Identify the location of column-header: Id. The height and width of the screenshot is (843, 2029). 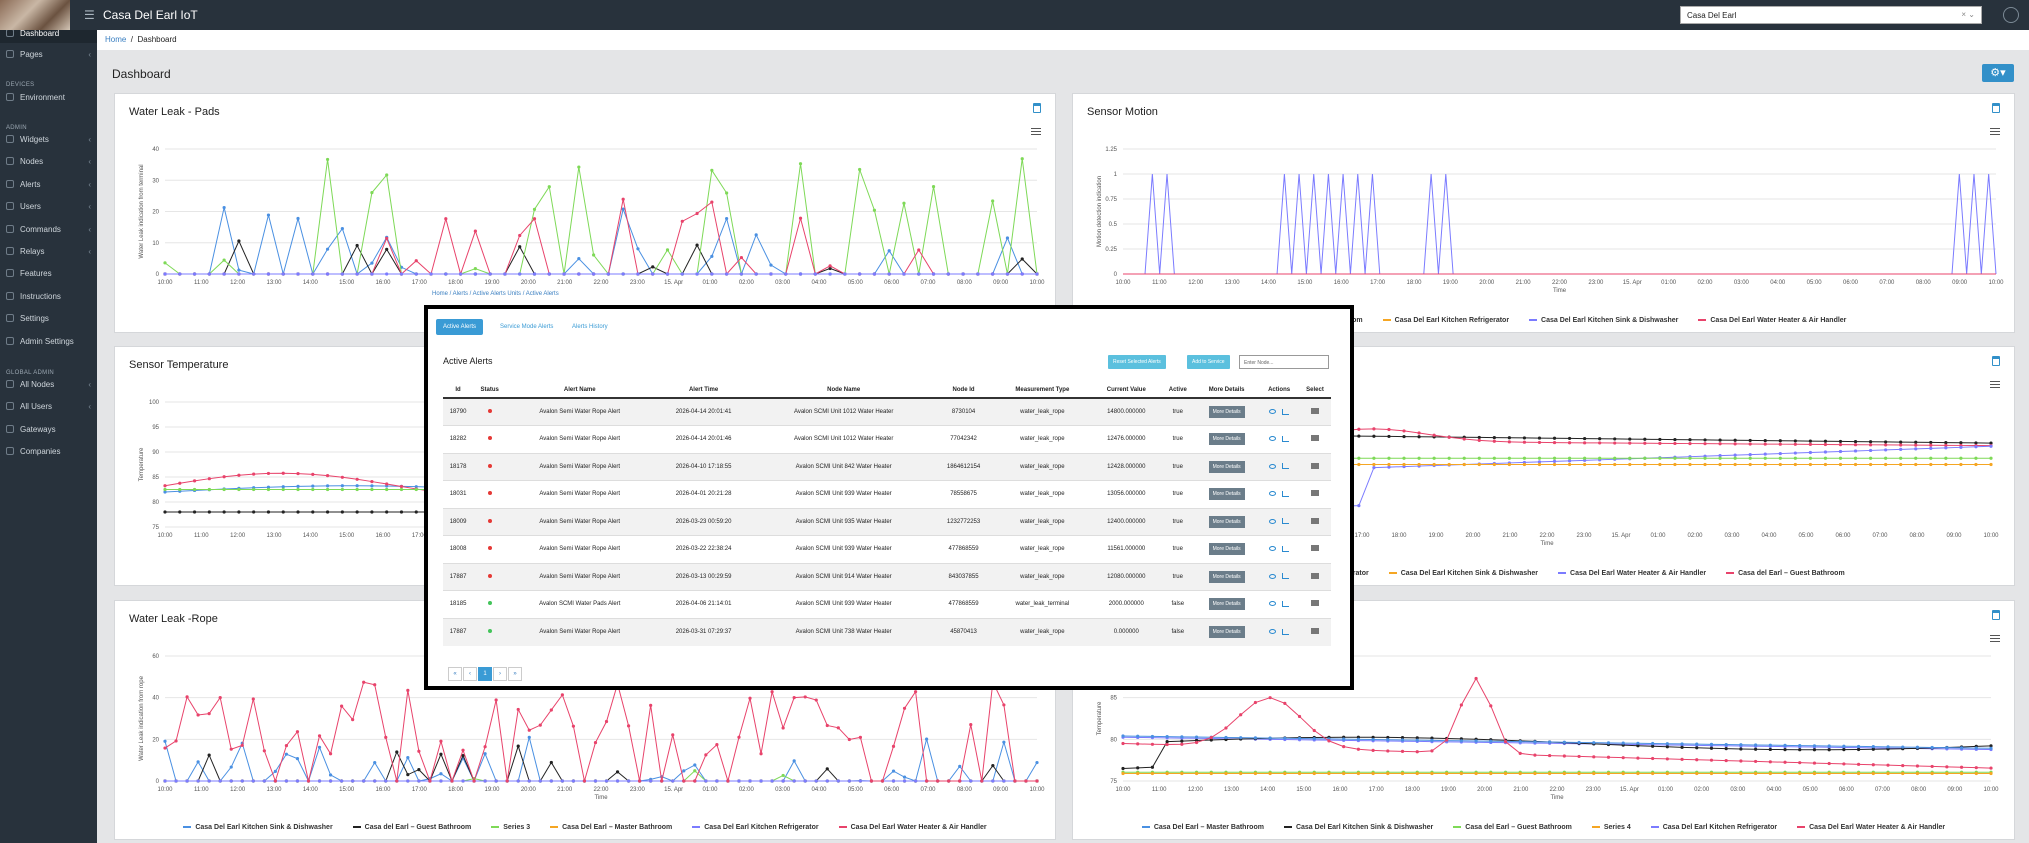
(458, 390).